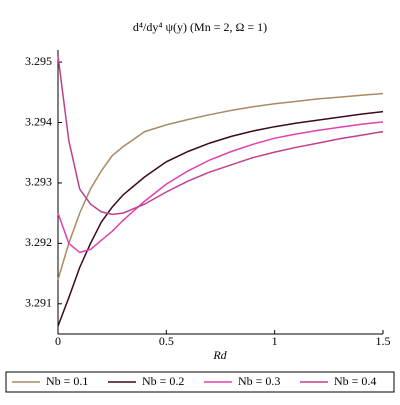  Describe the element at coordinates (58, 341) in the screenshot. I see `x-tick-label: 0` at that location.